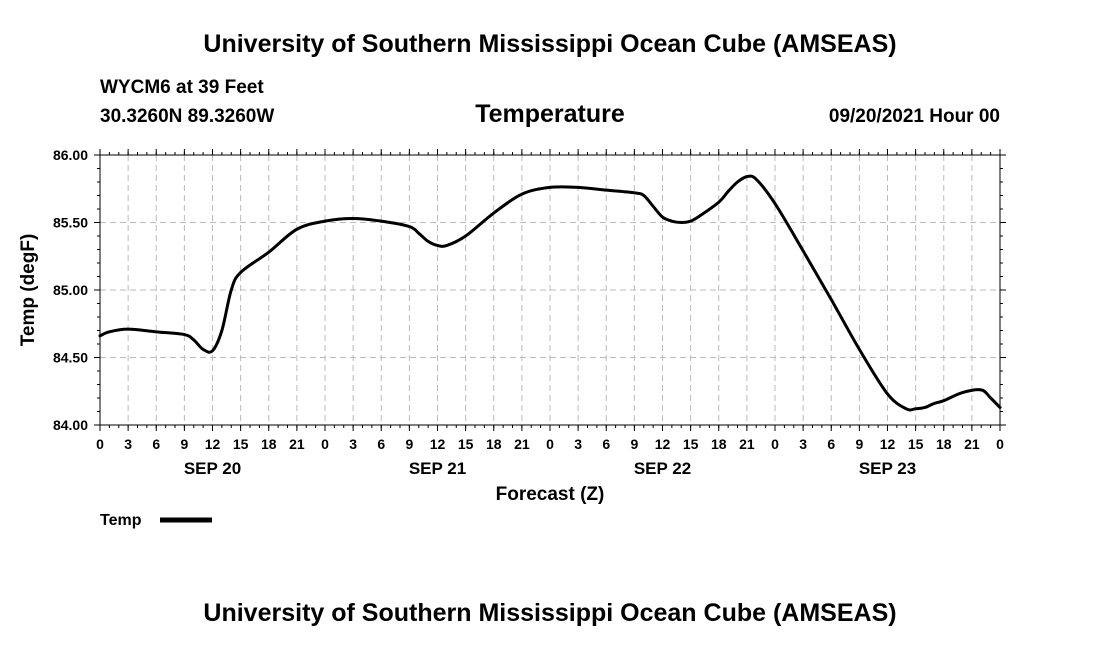  Describe the element at coordinates (887, 468) in the screenshot. I see `date-label: SEP 23` at that location.